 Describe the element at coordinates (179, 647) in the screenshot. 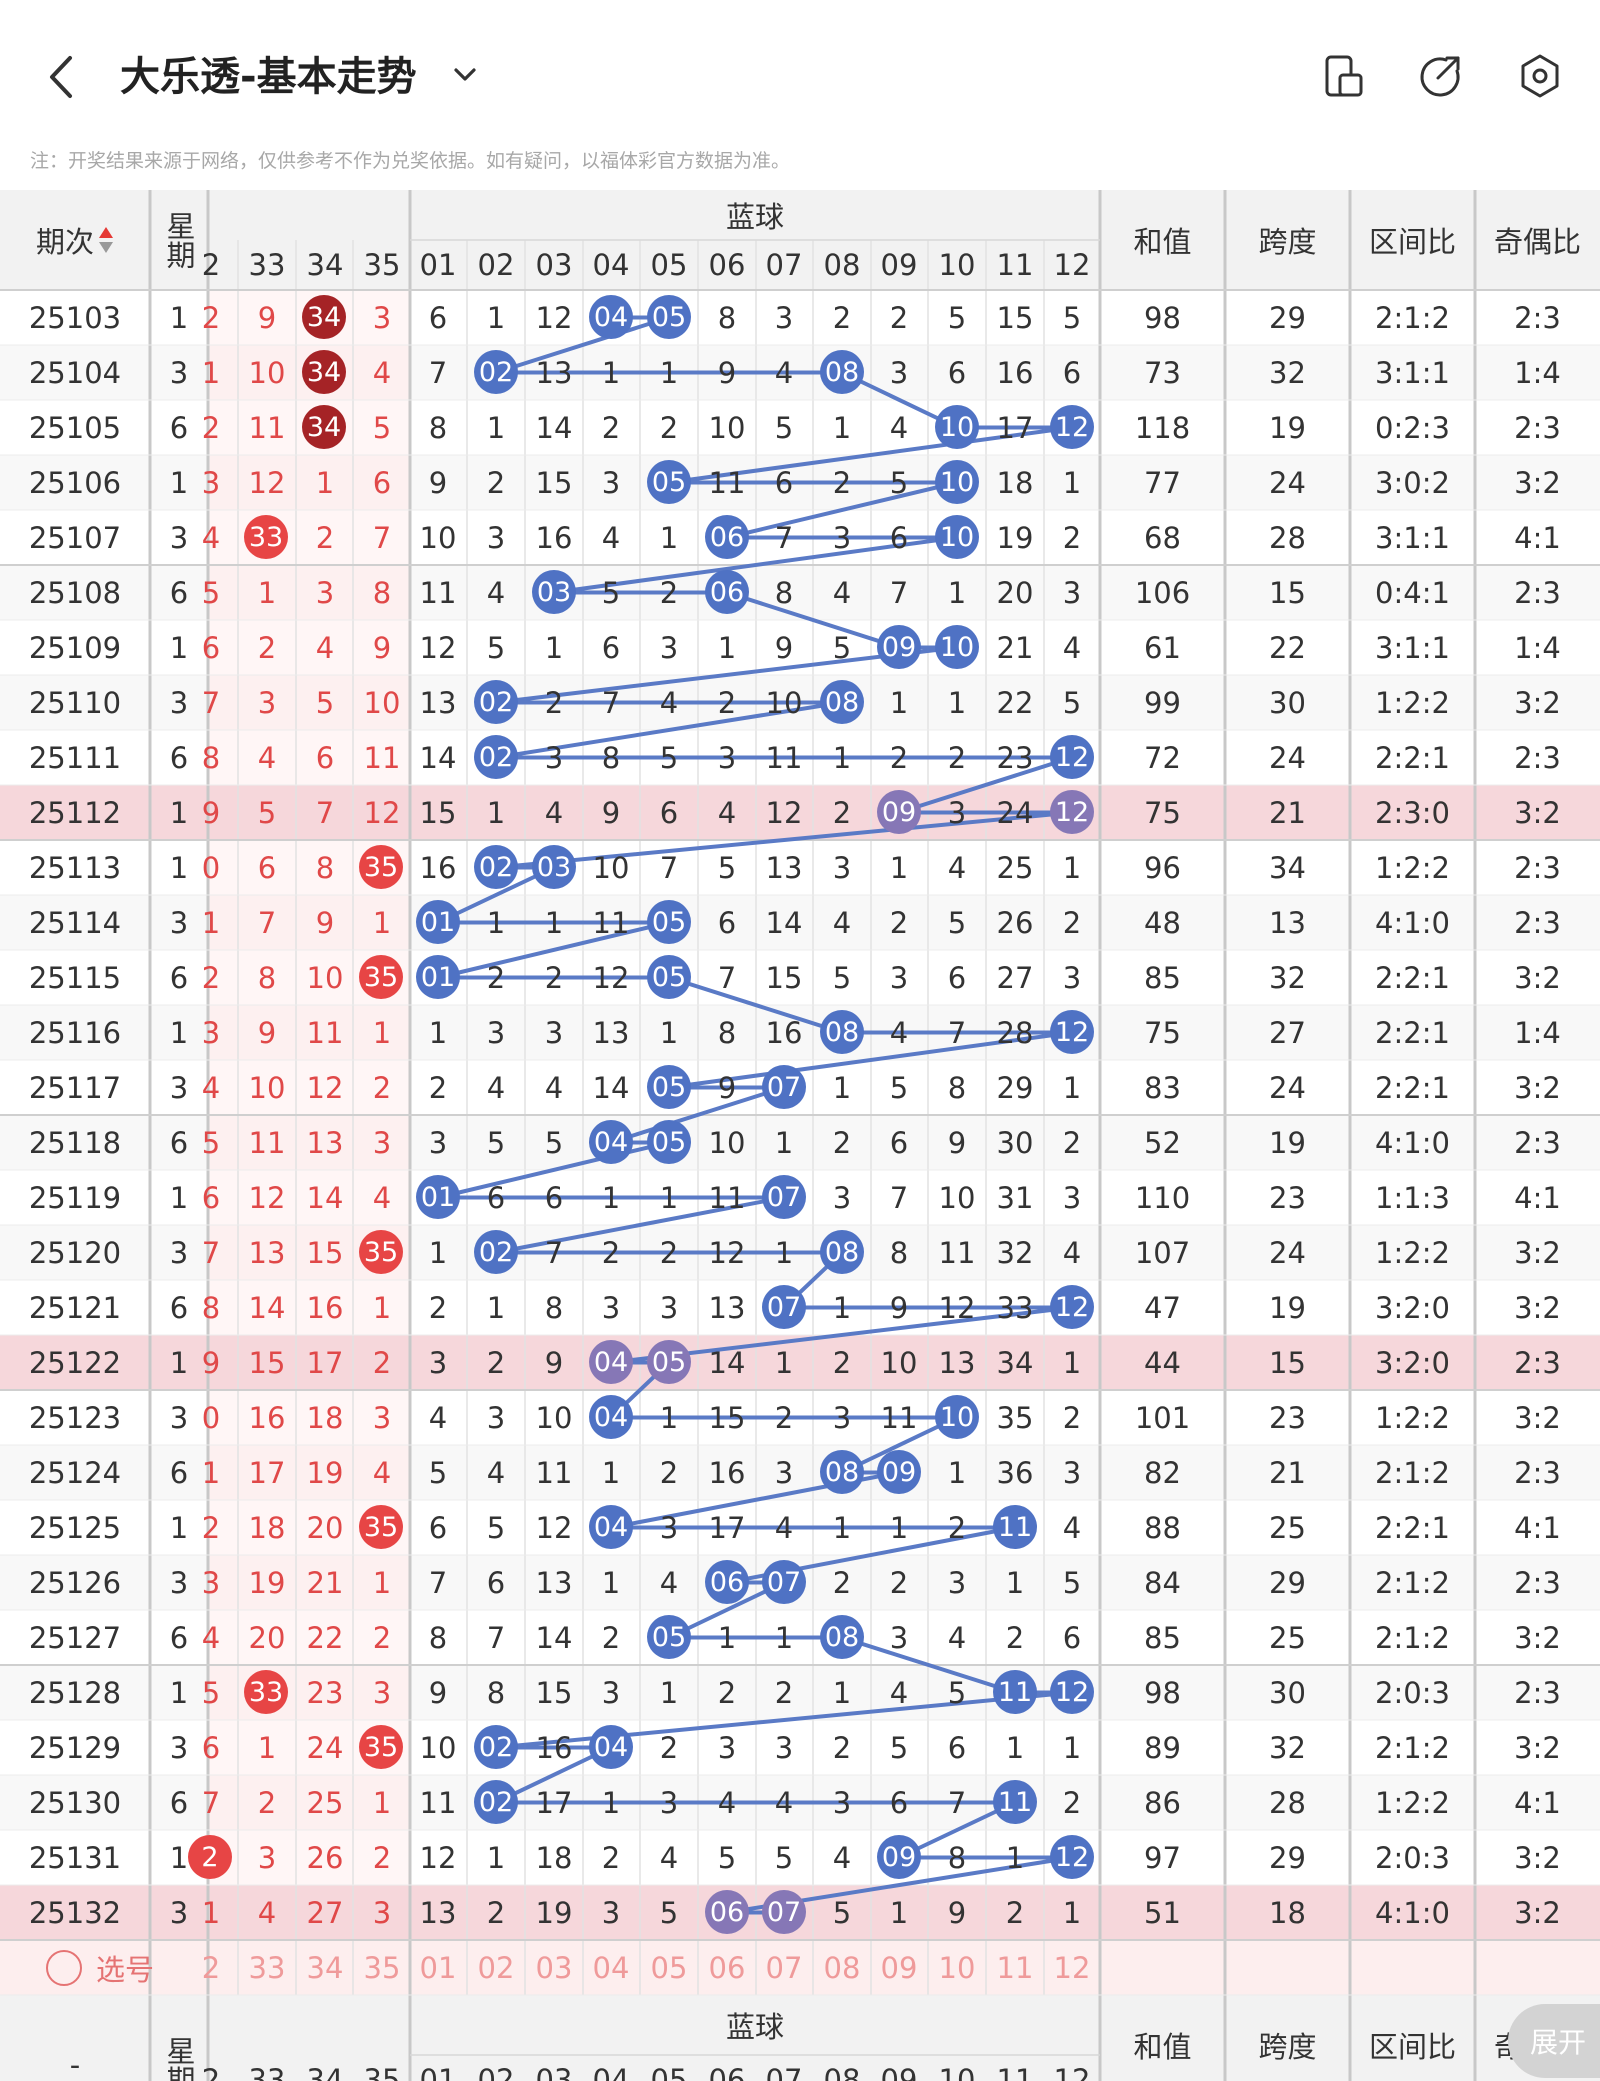

I see `week-cell: 1` at that location.